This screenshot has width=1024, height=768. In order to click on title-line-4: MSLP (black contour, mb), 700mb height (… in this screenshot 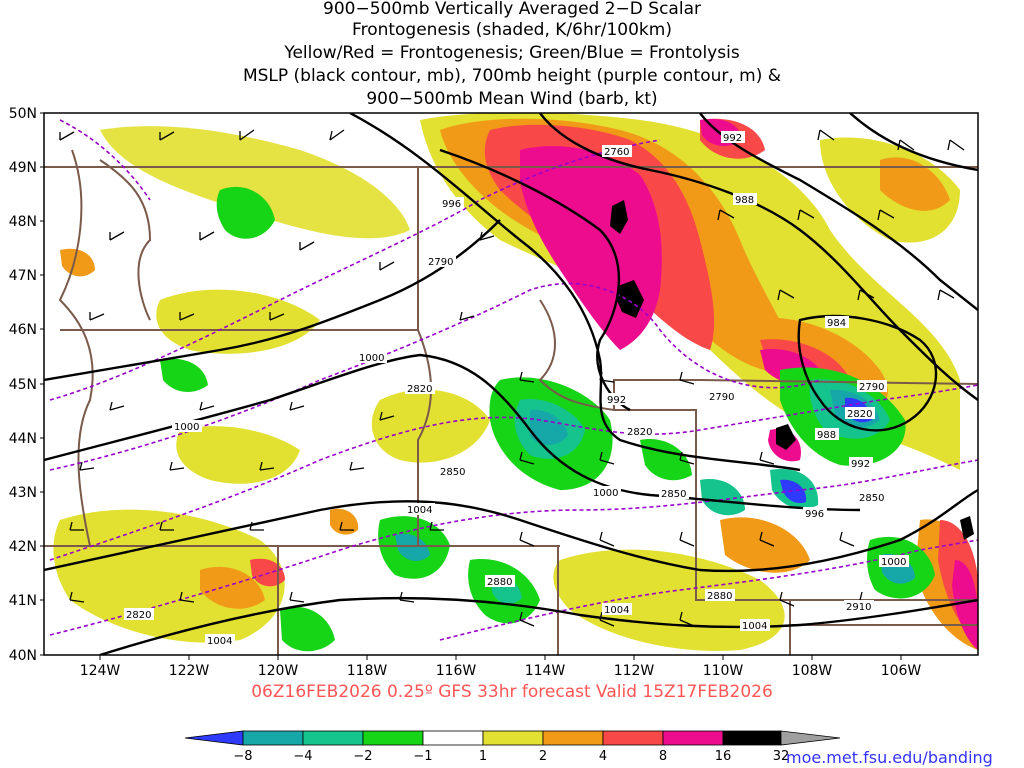, I will do `click(512, 76)`.